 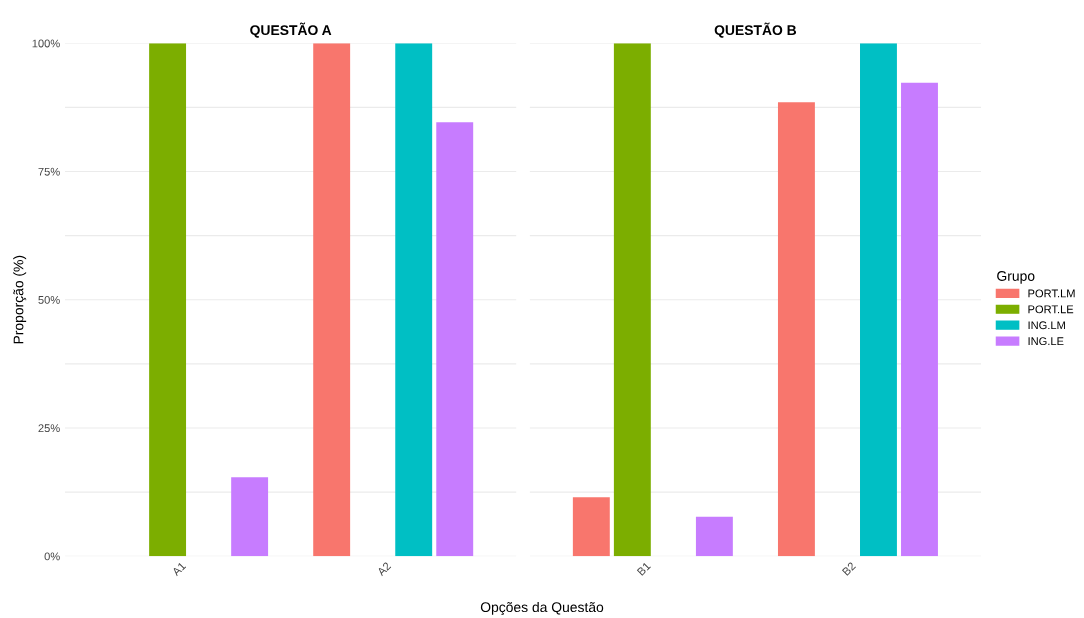 What do you see at coordinates (1046, 325) in the screenshot?
I see `legend-label: ING.LM` at bounding box center [1046, 325].